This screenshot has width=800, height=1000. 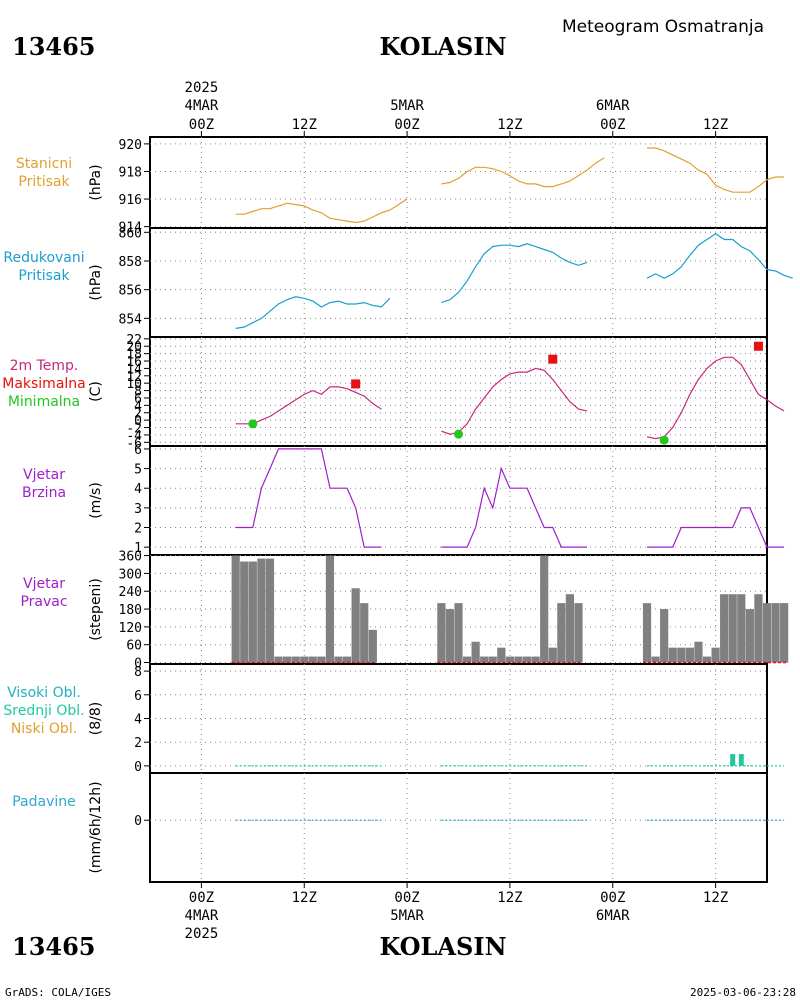 What do you see at coordinates (54, 46) in the screenshot?
I see `station-id-top: 13465` at bounding box center [54, 46].